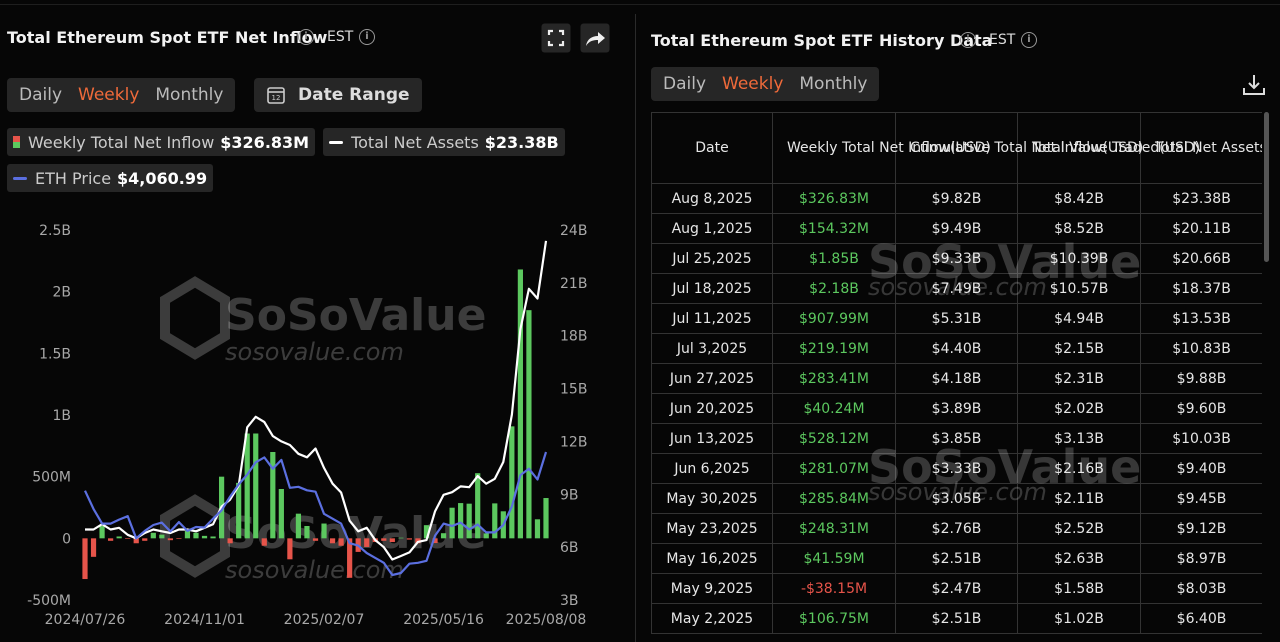  Describe the element at coordinates (1254, 85) in the screenshot. I see `download-button` at that location.